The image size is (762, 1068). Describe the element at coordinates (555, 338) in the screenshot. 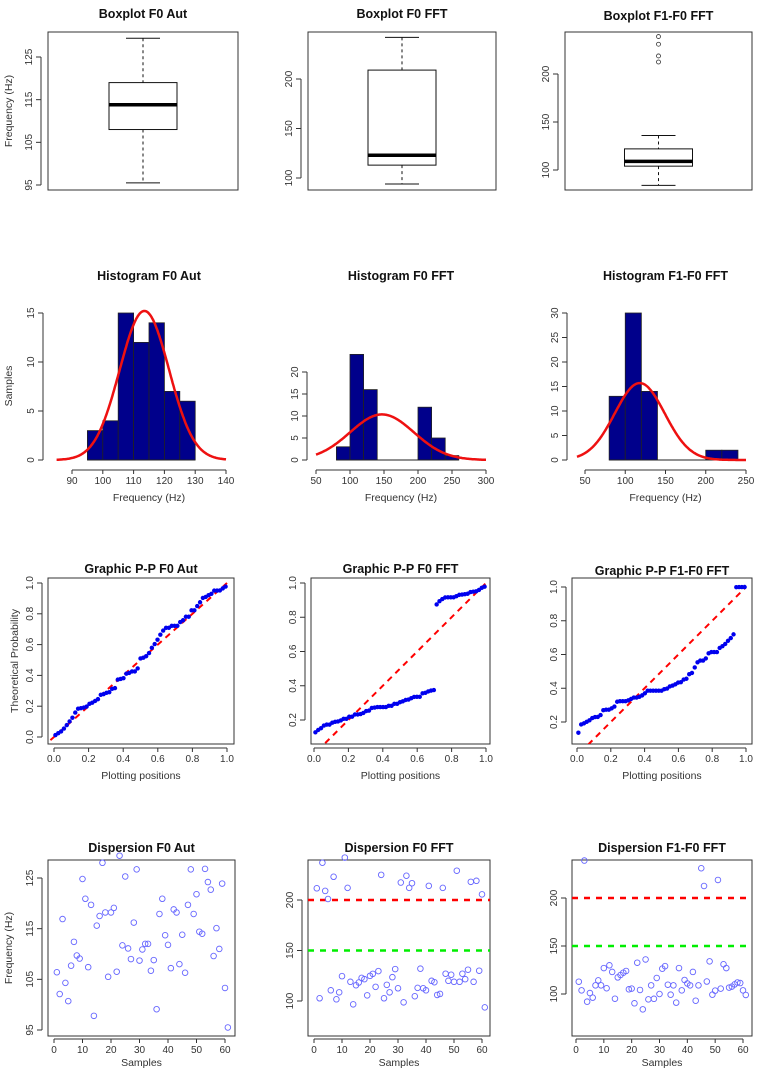

I see `y-tick-label: 25` at that location.